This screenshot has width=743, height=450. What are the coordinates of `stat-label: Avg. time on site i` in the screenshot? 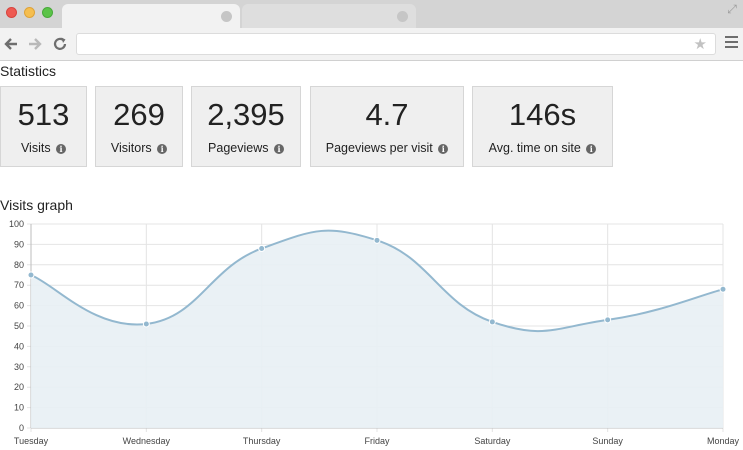 It's located at (542, 148).